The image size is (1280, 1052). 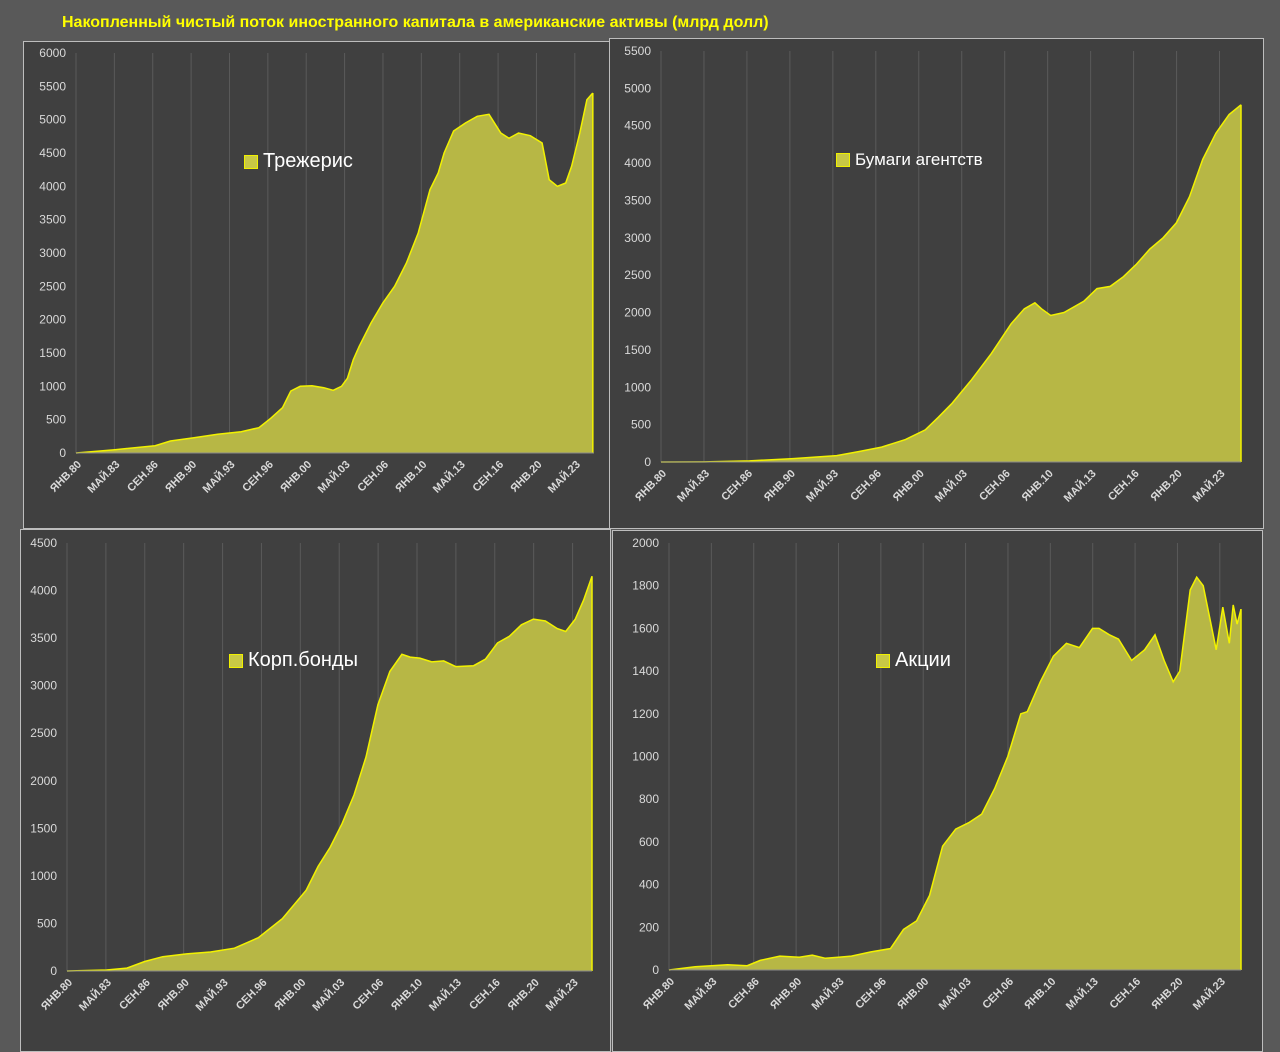 What do you see at coordinates (485, 995) in the screenshot?
I see `x-tick-label: СЕН.16` at bounding box center [485, 995].